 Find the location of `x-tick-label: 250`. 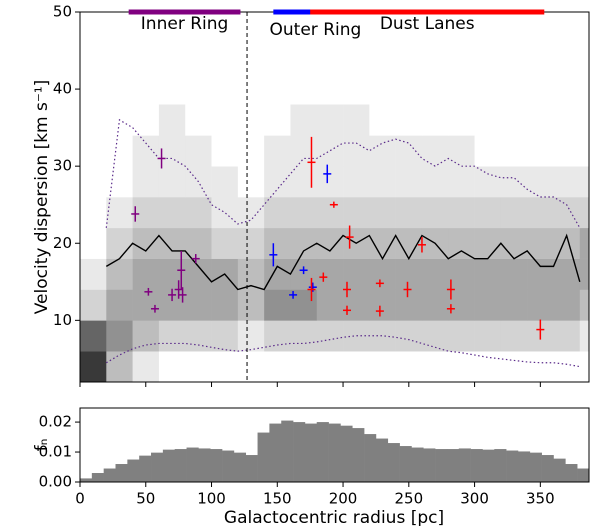

x-tick-label: 250 is located at coordinates (408, 499).